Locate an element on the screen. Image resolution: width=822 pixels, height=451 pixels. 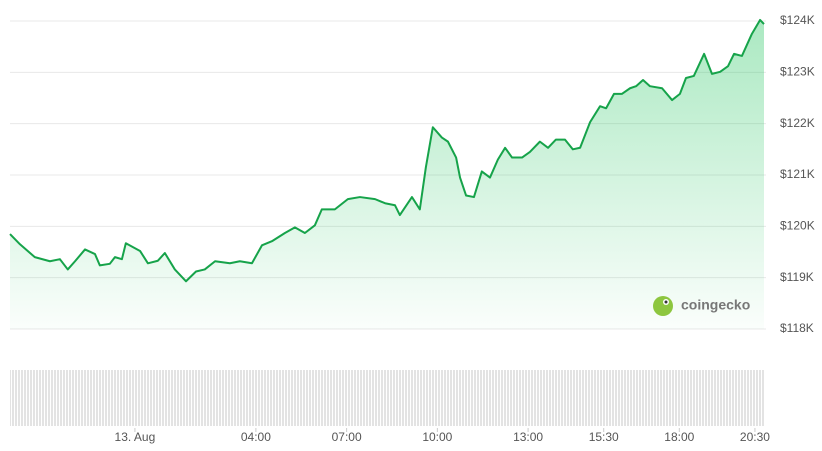
y-tick-label: $123K is located at coordinates (797, 72).